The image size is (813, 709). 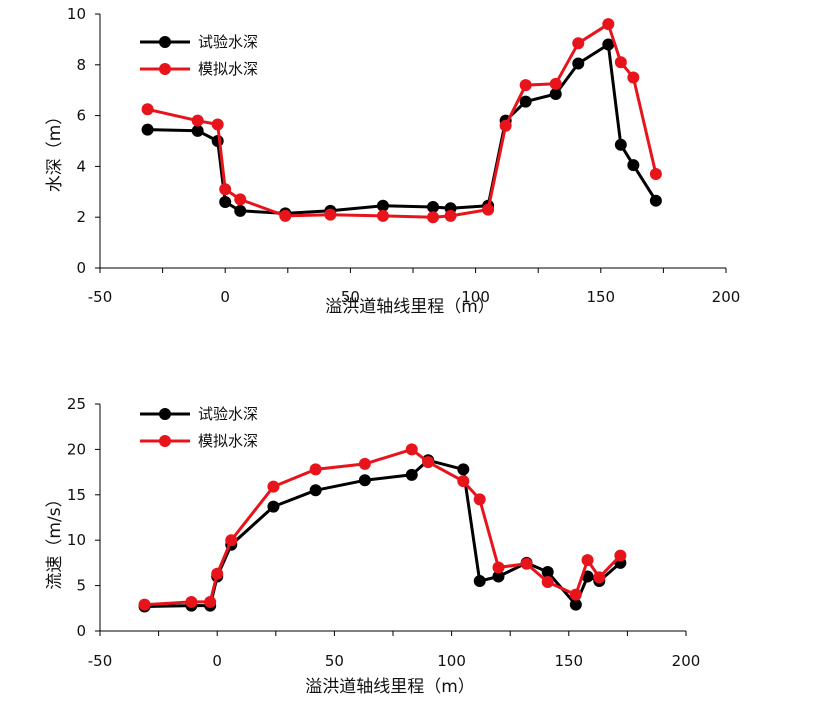 I want to click on y-axis-title: 流速（m/s）, so click(x=55, y=539).